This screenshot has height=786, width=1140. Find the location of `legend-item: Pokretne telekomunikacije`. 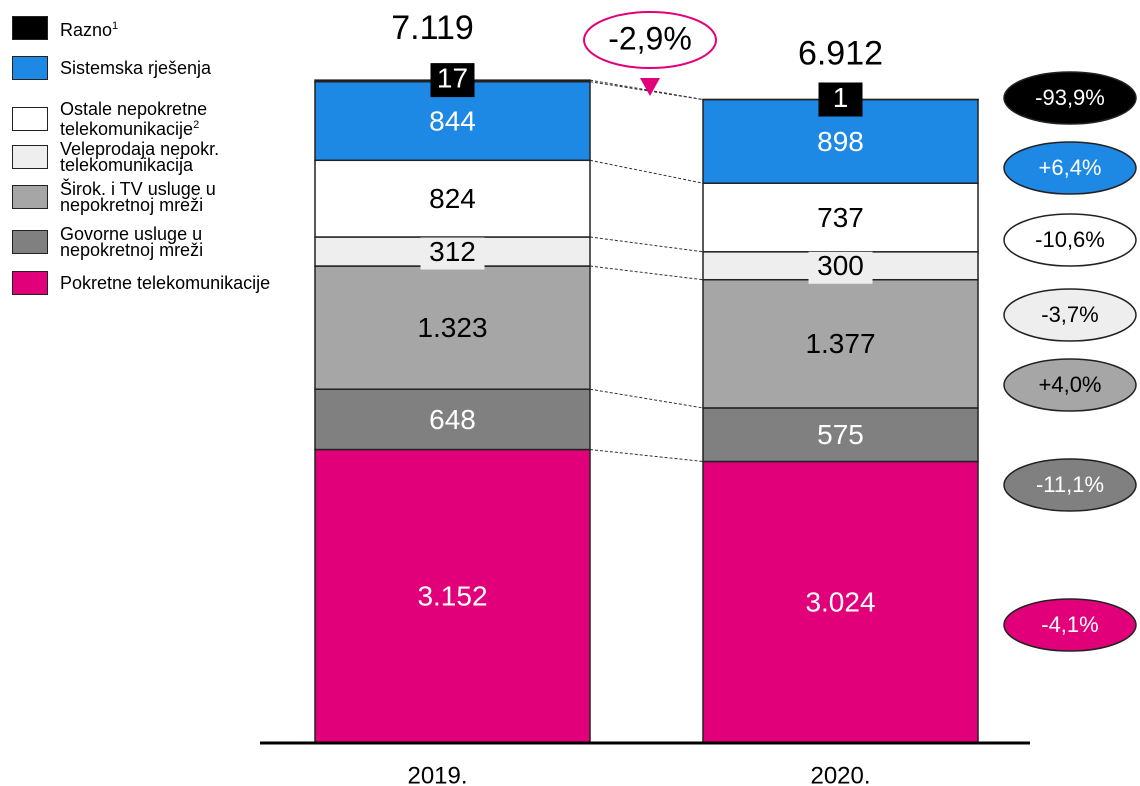

legend-item: Pokretne telekomunikacije is located at coordinates (141, 283).